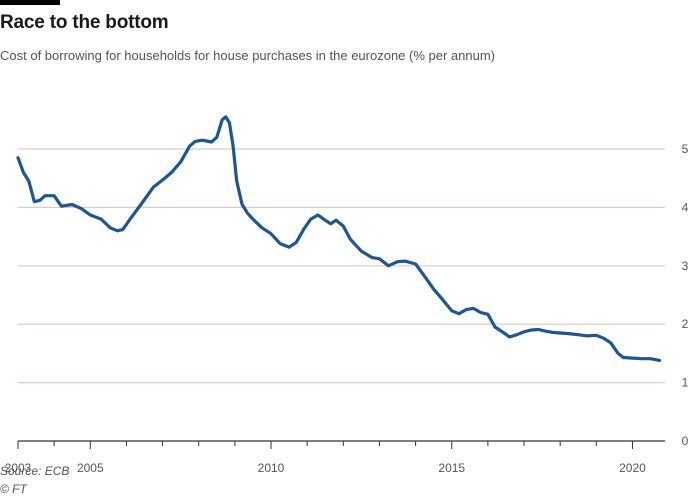  I want to click on x-tick-label: 2015, so click(451, 468).